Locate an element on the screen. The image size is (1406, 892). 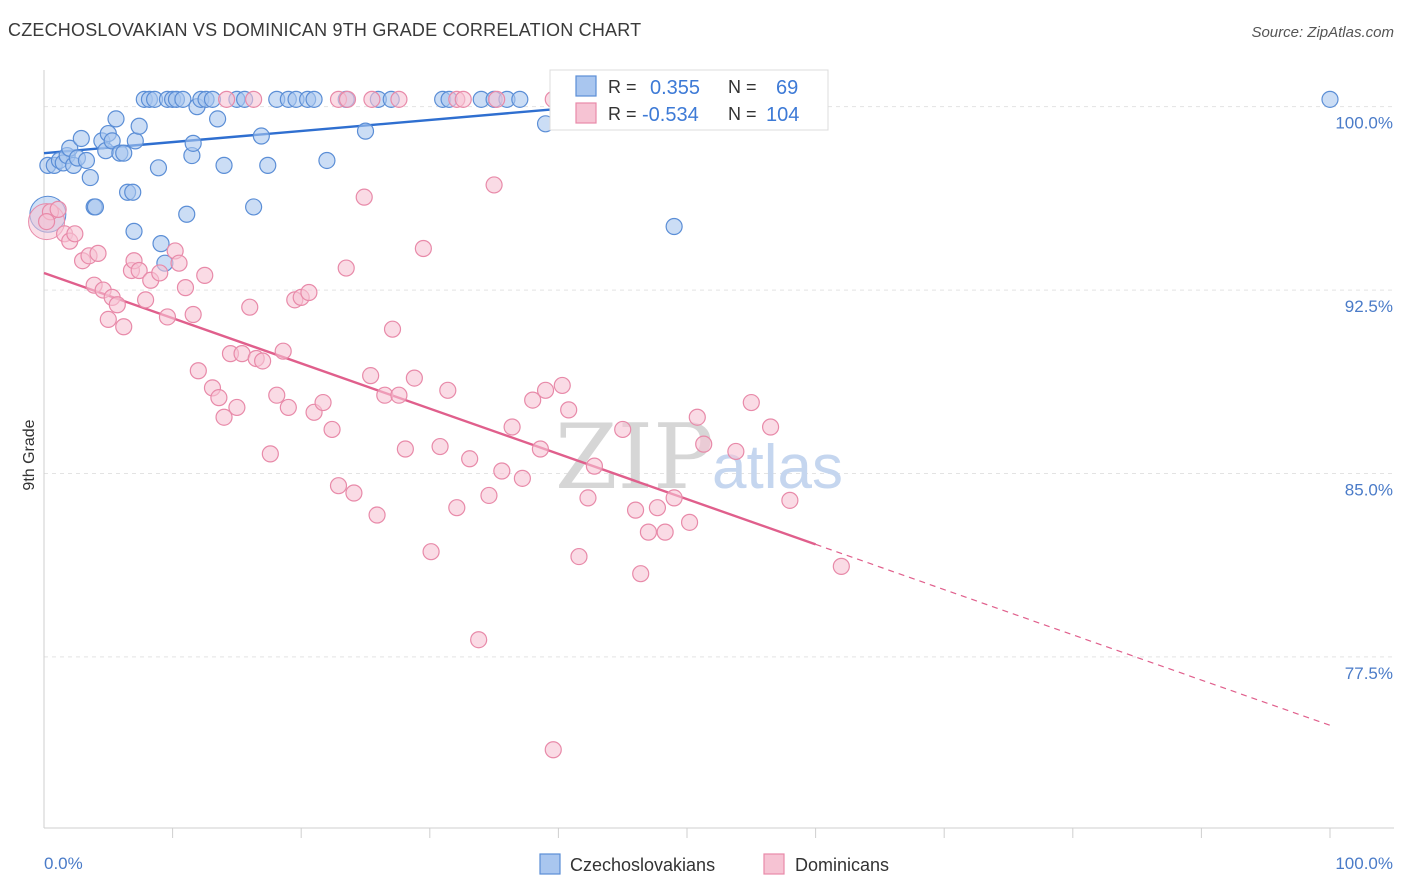
legend-swatch-pink is located at coordinates (586, 113).